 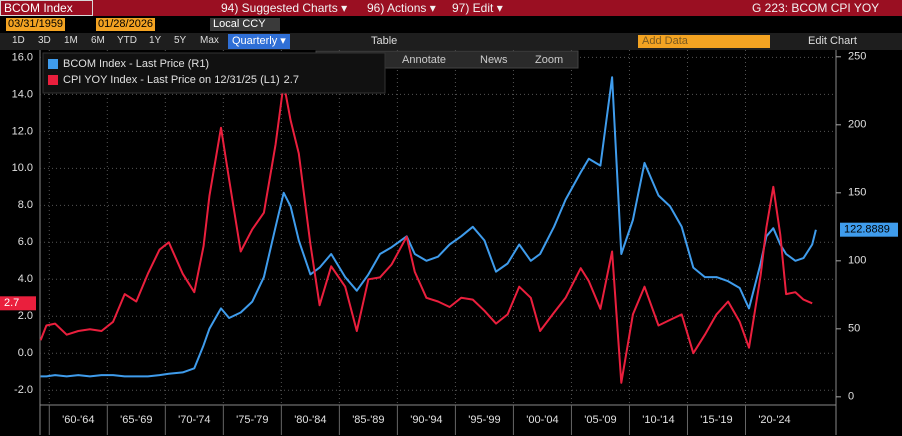 I want to click on chart-tool: News, so click(x=494, y=60).